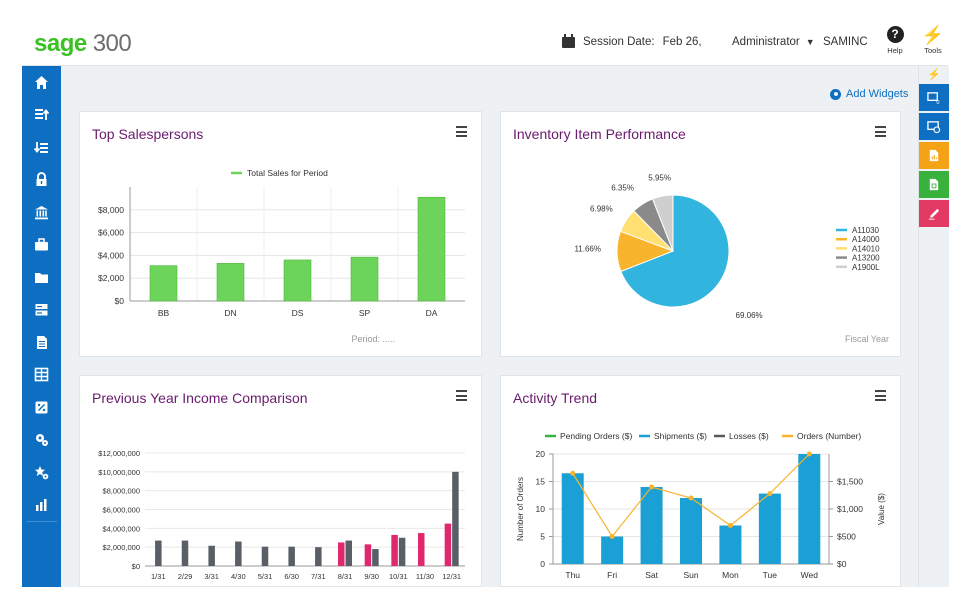  I want to click on bar-7/31-previous, so click(318, 556).